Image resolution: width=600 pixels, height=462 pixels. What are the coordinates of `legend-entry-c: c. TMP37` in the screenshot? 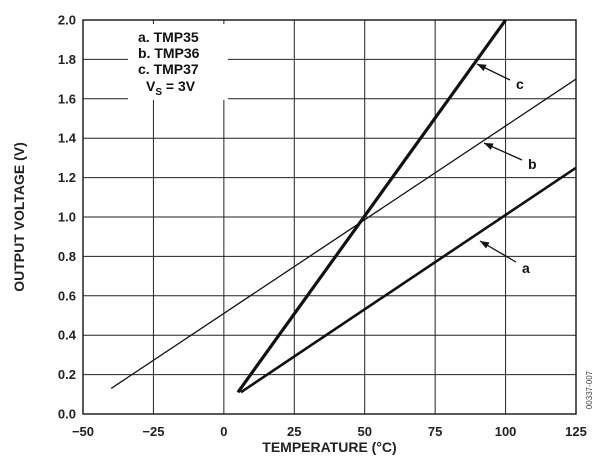 It's located at (168, 69).